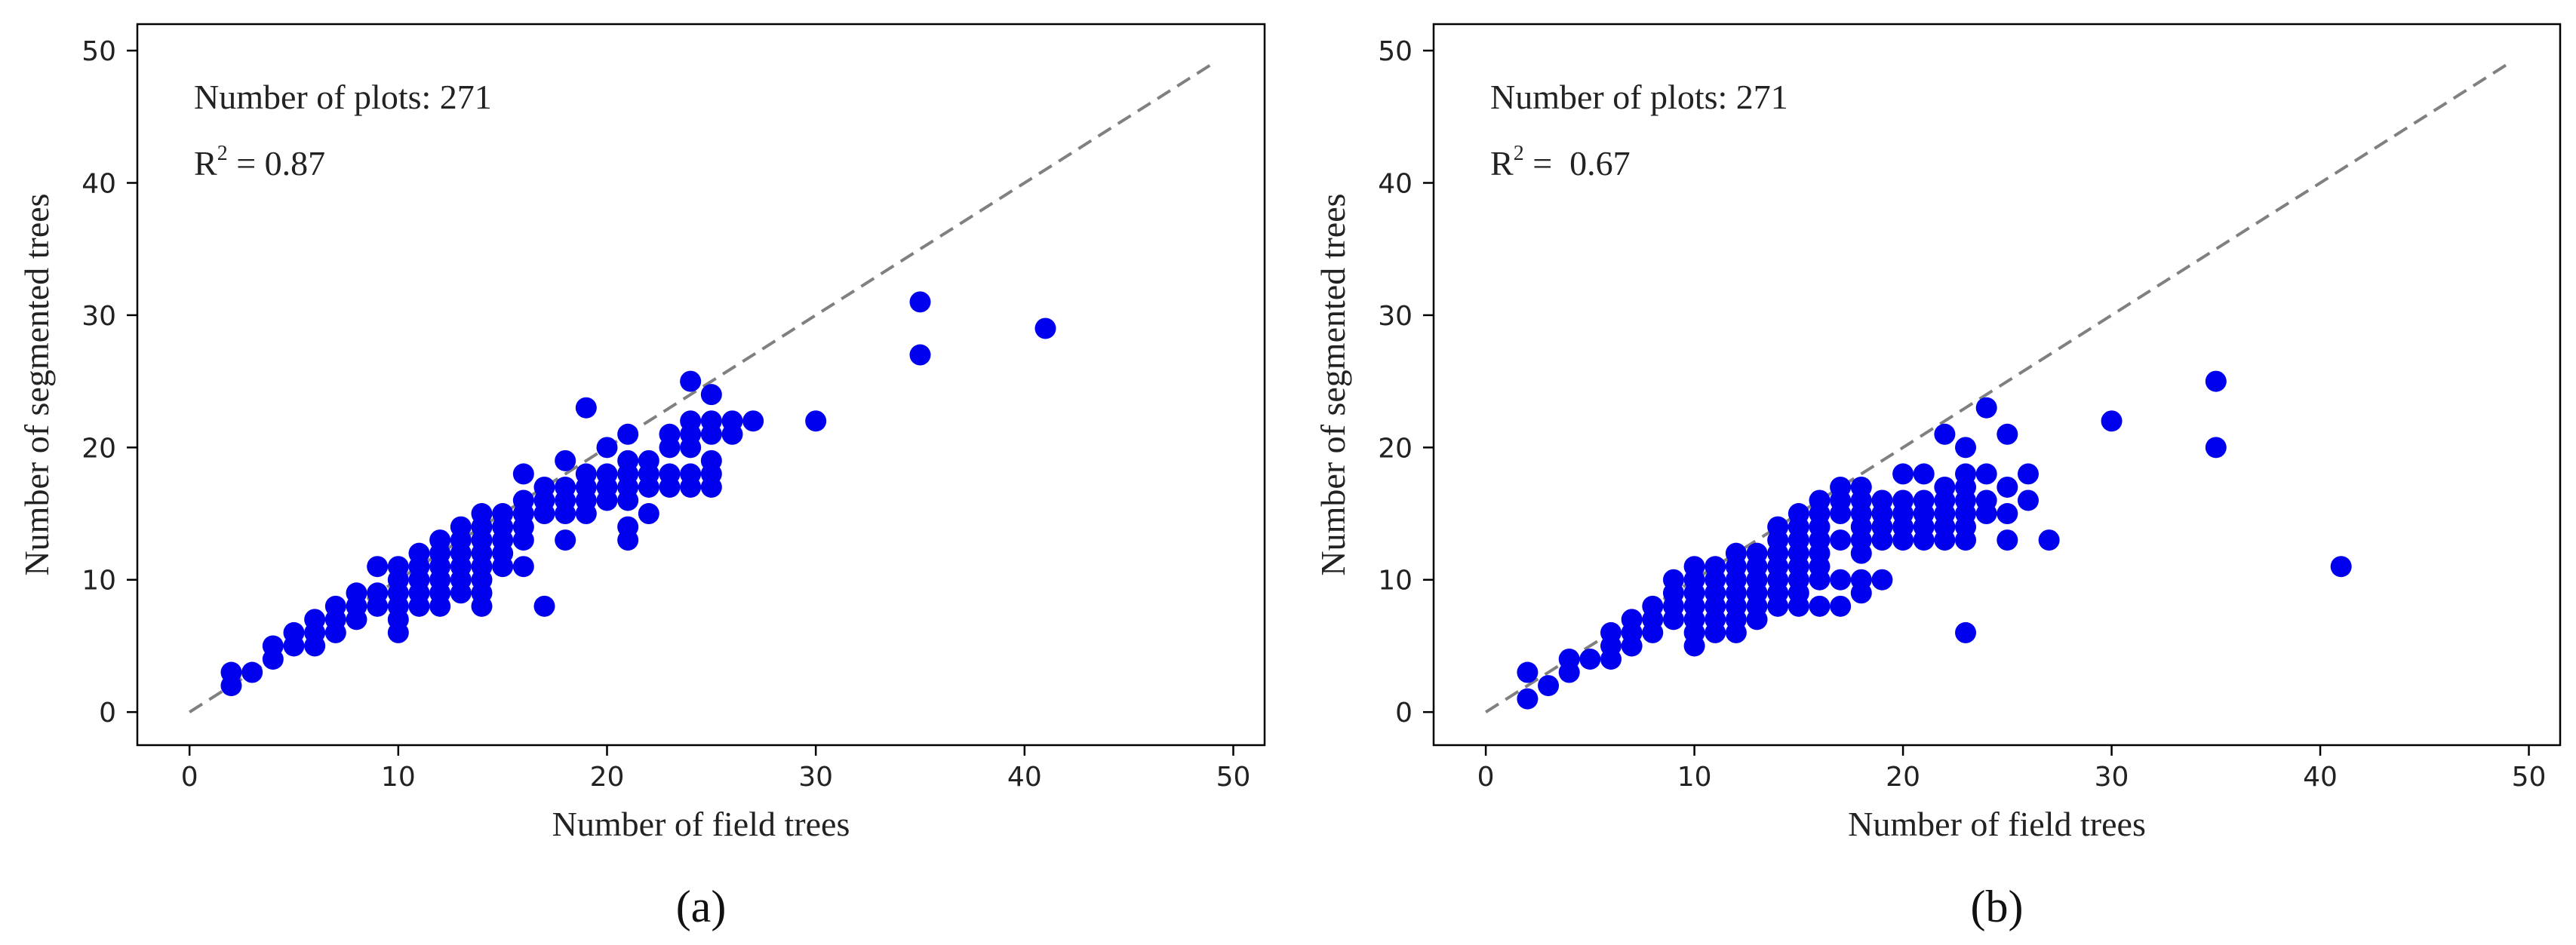 The height and width of the screenshot is (945, 2576). What do you see at coordinates (1395, 581) in the screenshot?
I see `y-tick-label: 10` at bounding box center [1395, 581].